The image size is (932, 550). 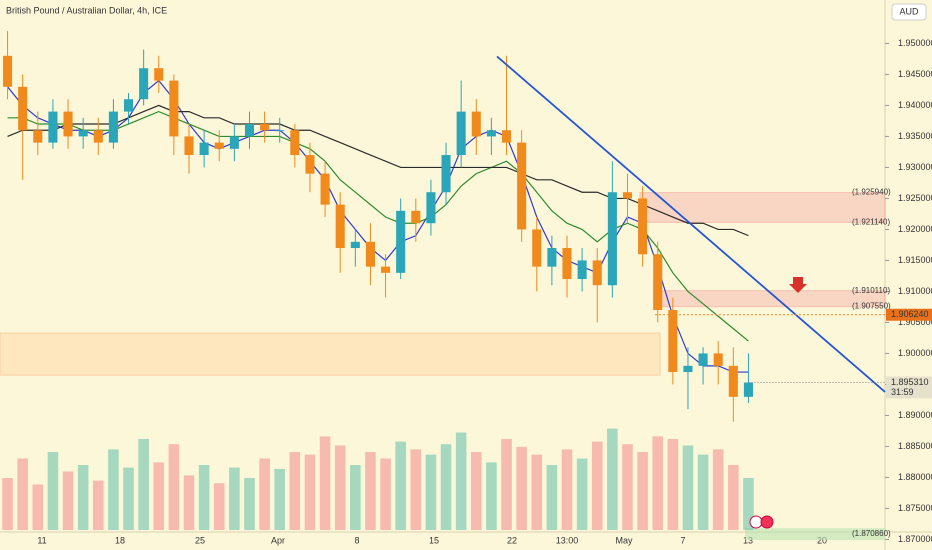 I want to click on x-tick-label: May, so click(x=624, y=540).